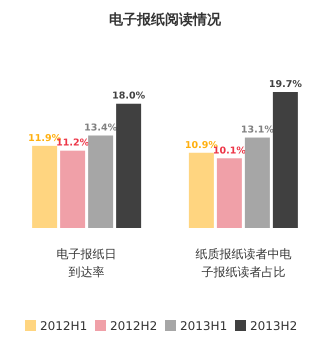 Image resolution: width=330 pixels, height=347 pixels. Describe the element at coordinates (204, 326) in the screenshot. I see `legend-label: 2013H1` at that location.